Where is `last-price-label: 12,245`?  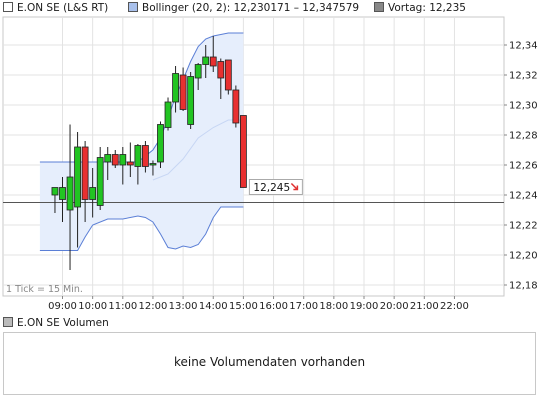
last-price-label: 12,245 is located at coordinates (271, 188).